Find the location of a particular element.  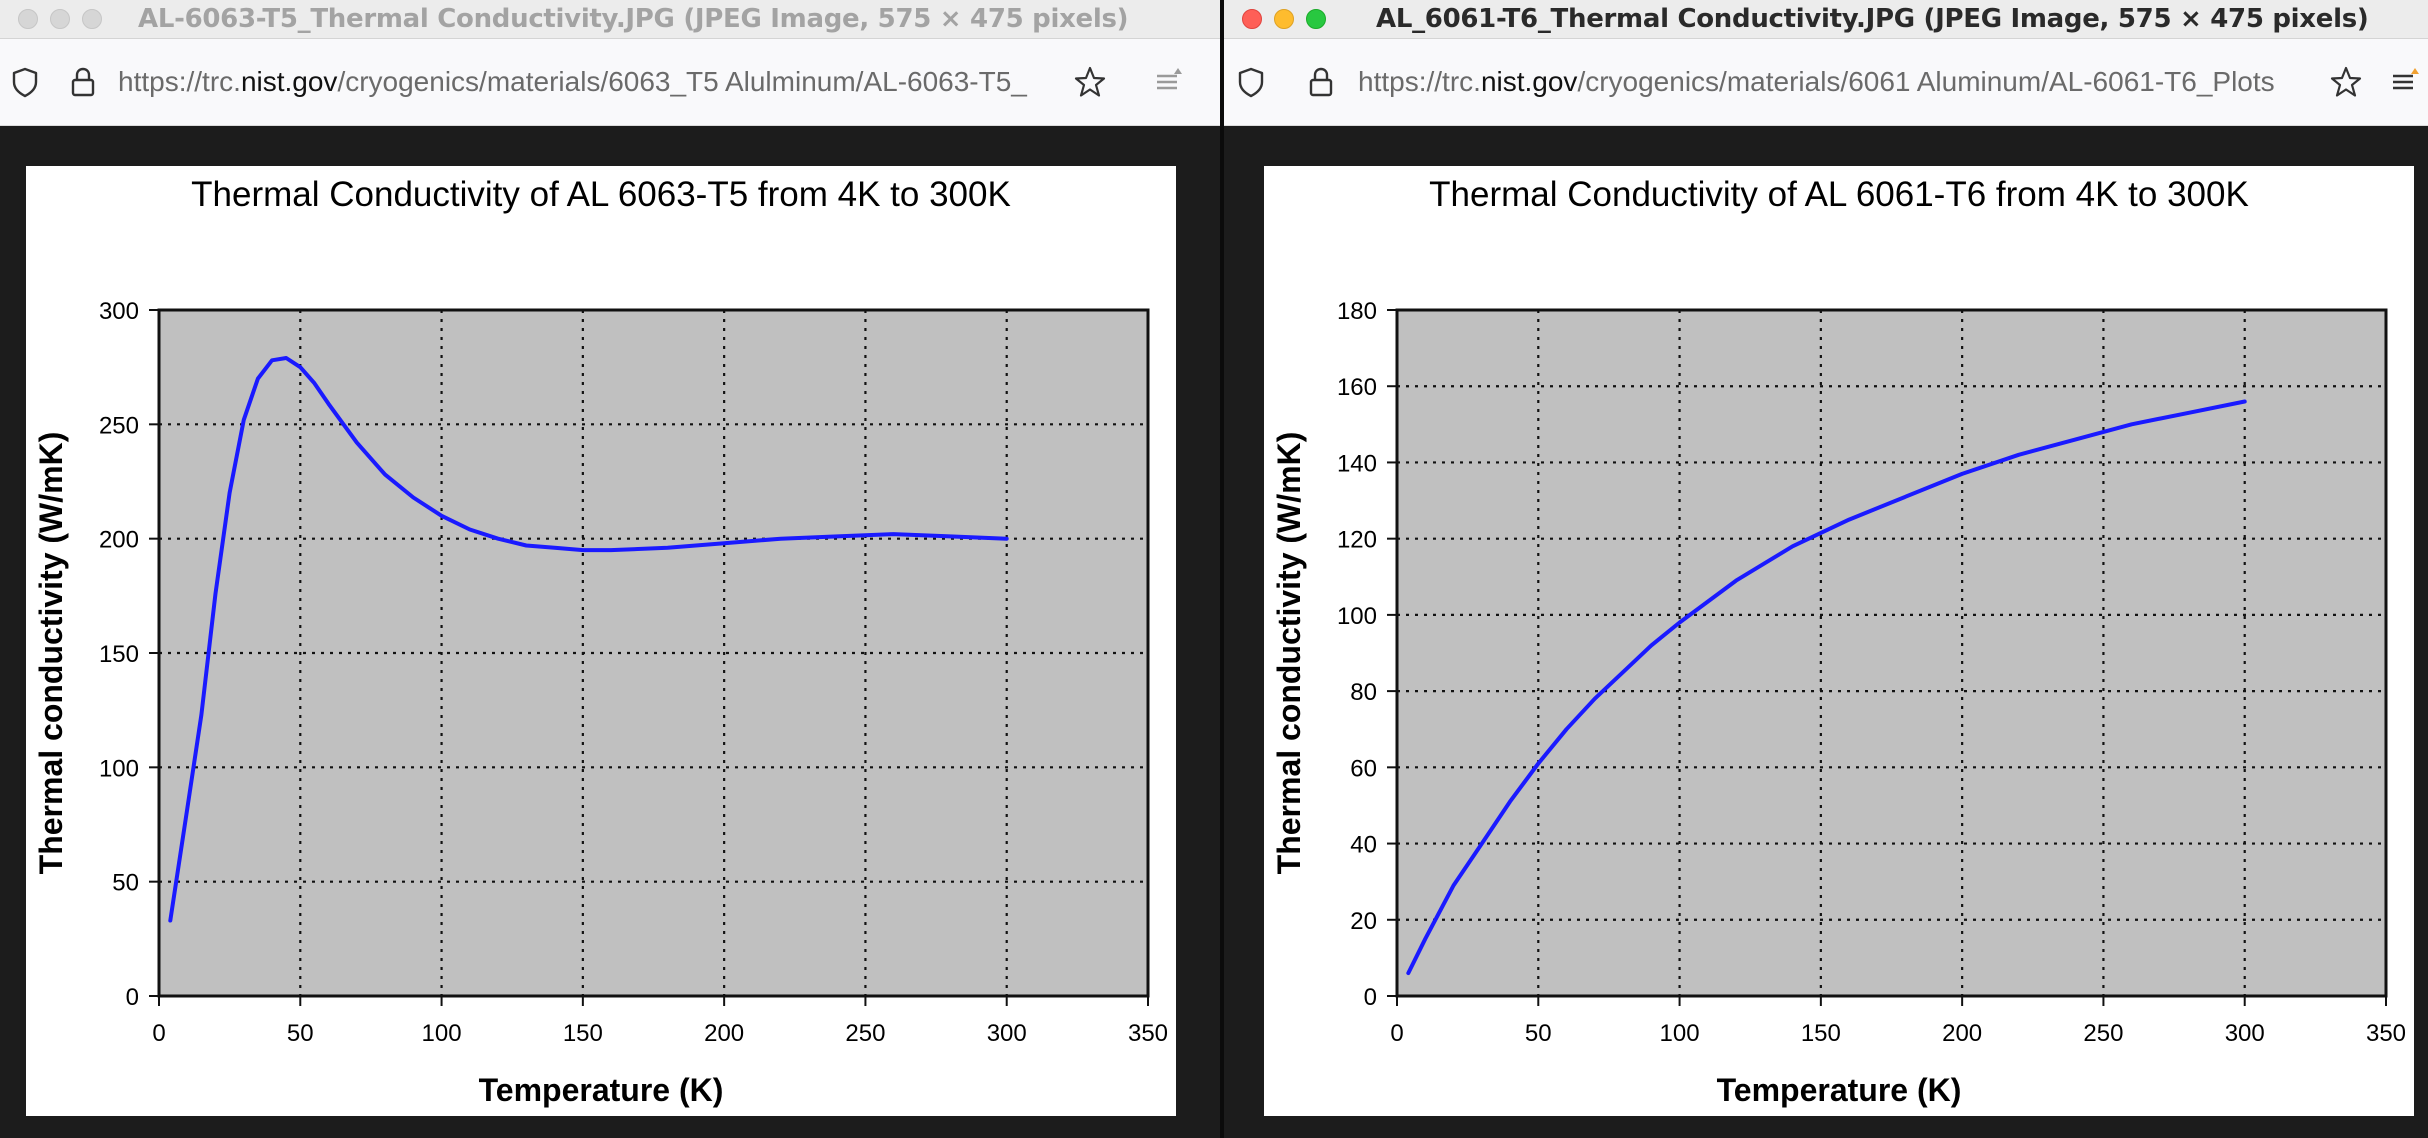

y-tick-label: 180 is located at coordinates (1357, 311).